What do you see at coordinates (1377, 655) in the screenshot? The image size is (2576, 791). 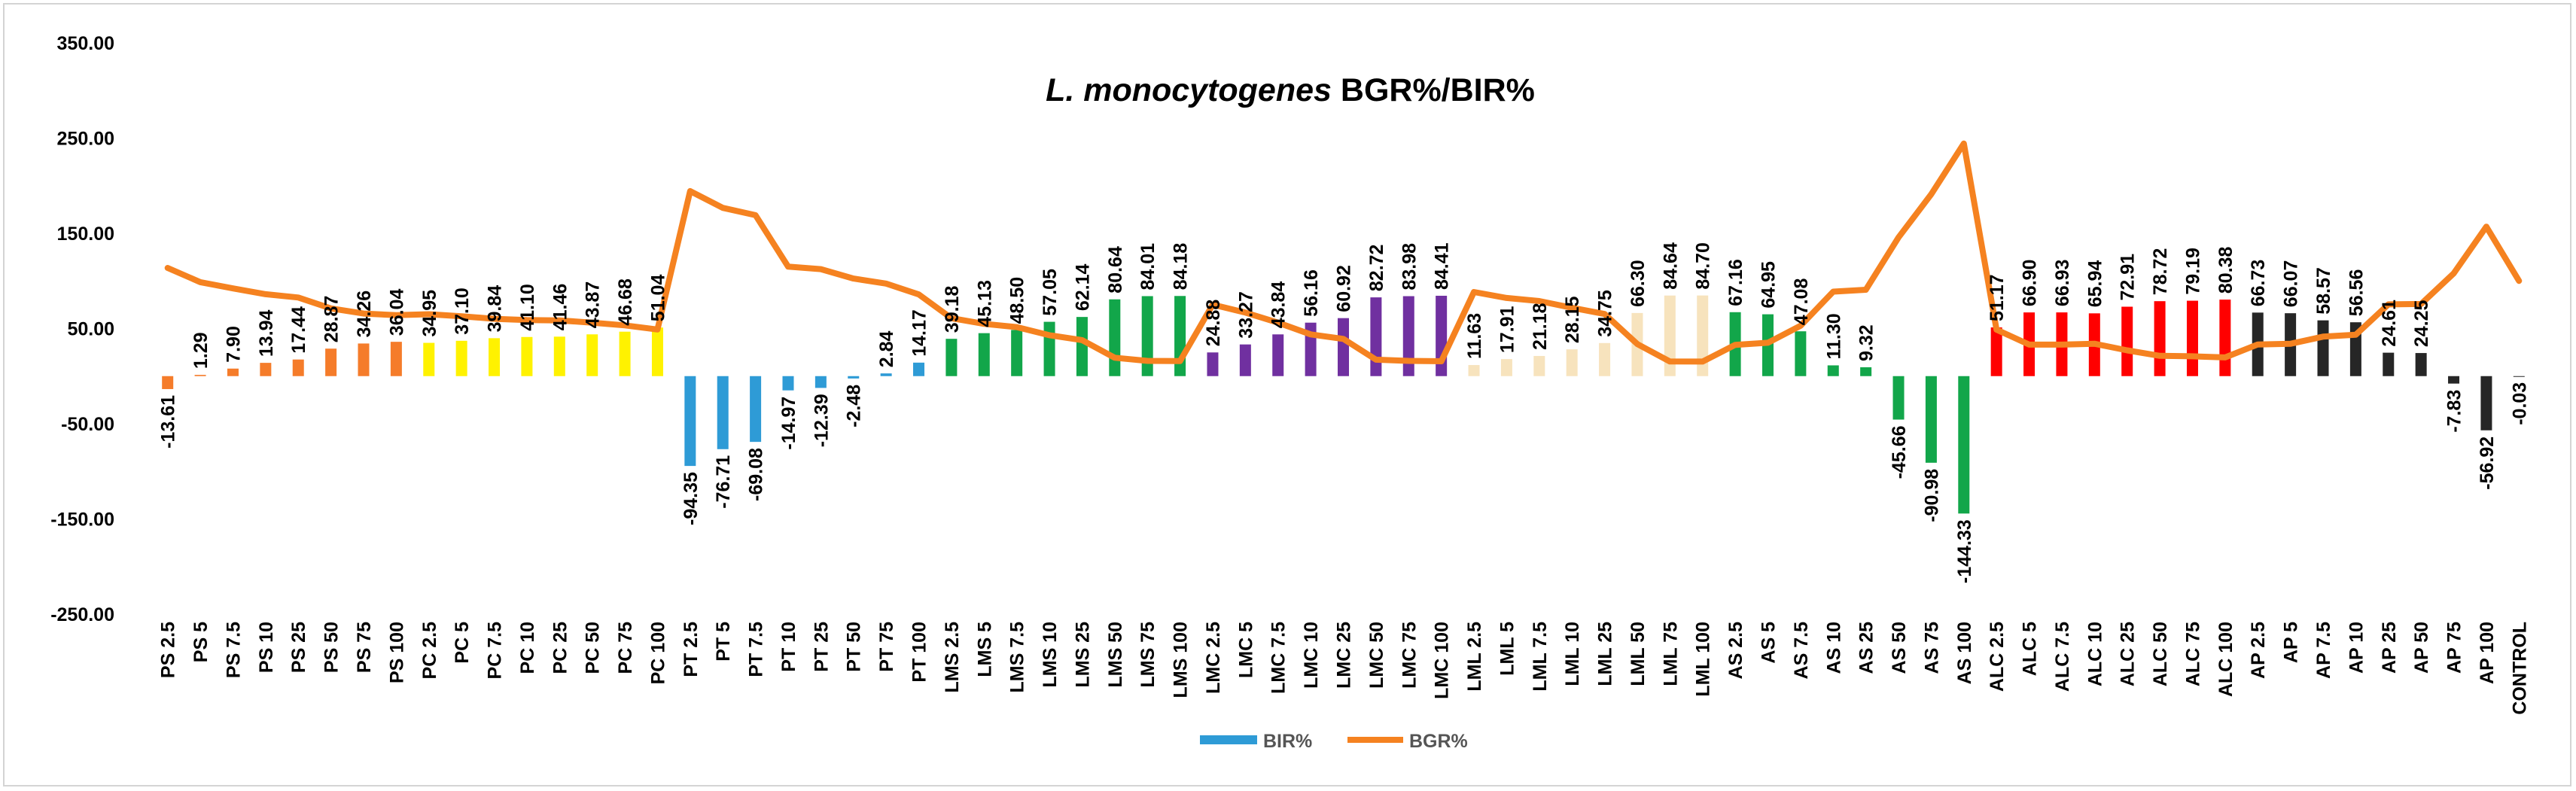 I see `x-tick-label: LMC 50` at bounding box center [1377, 655].